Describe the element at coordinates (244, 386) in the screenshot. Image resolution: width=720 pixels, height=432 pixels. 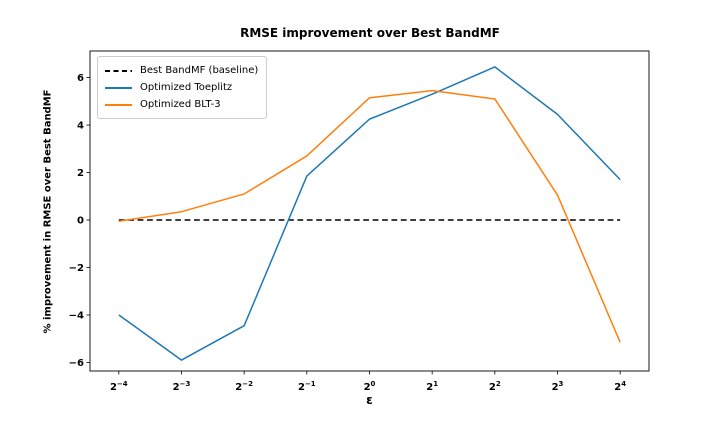
I see `x-tick-label: 2−2` at that location.